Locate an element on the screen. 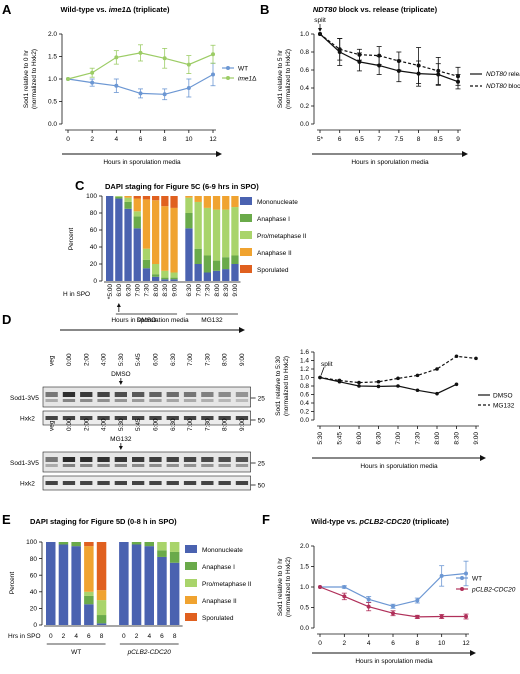  x-tick-label: 6 is located at coordinates (89, 636).